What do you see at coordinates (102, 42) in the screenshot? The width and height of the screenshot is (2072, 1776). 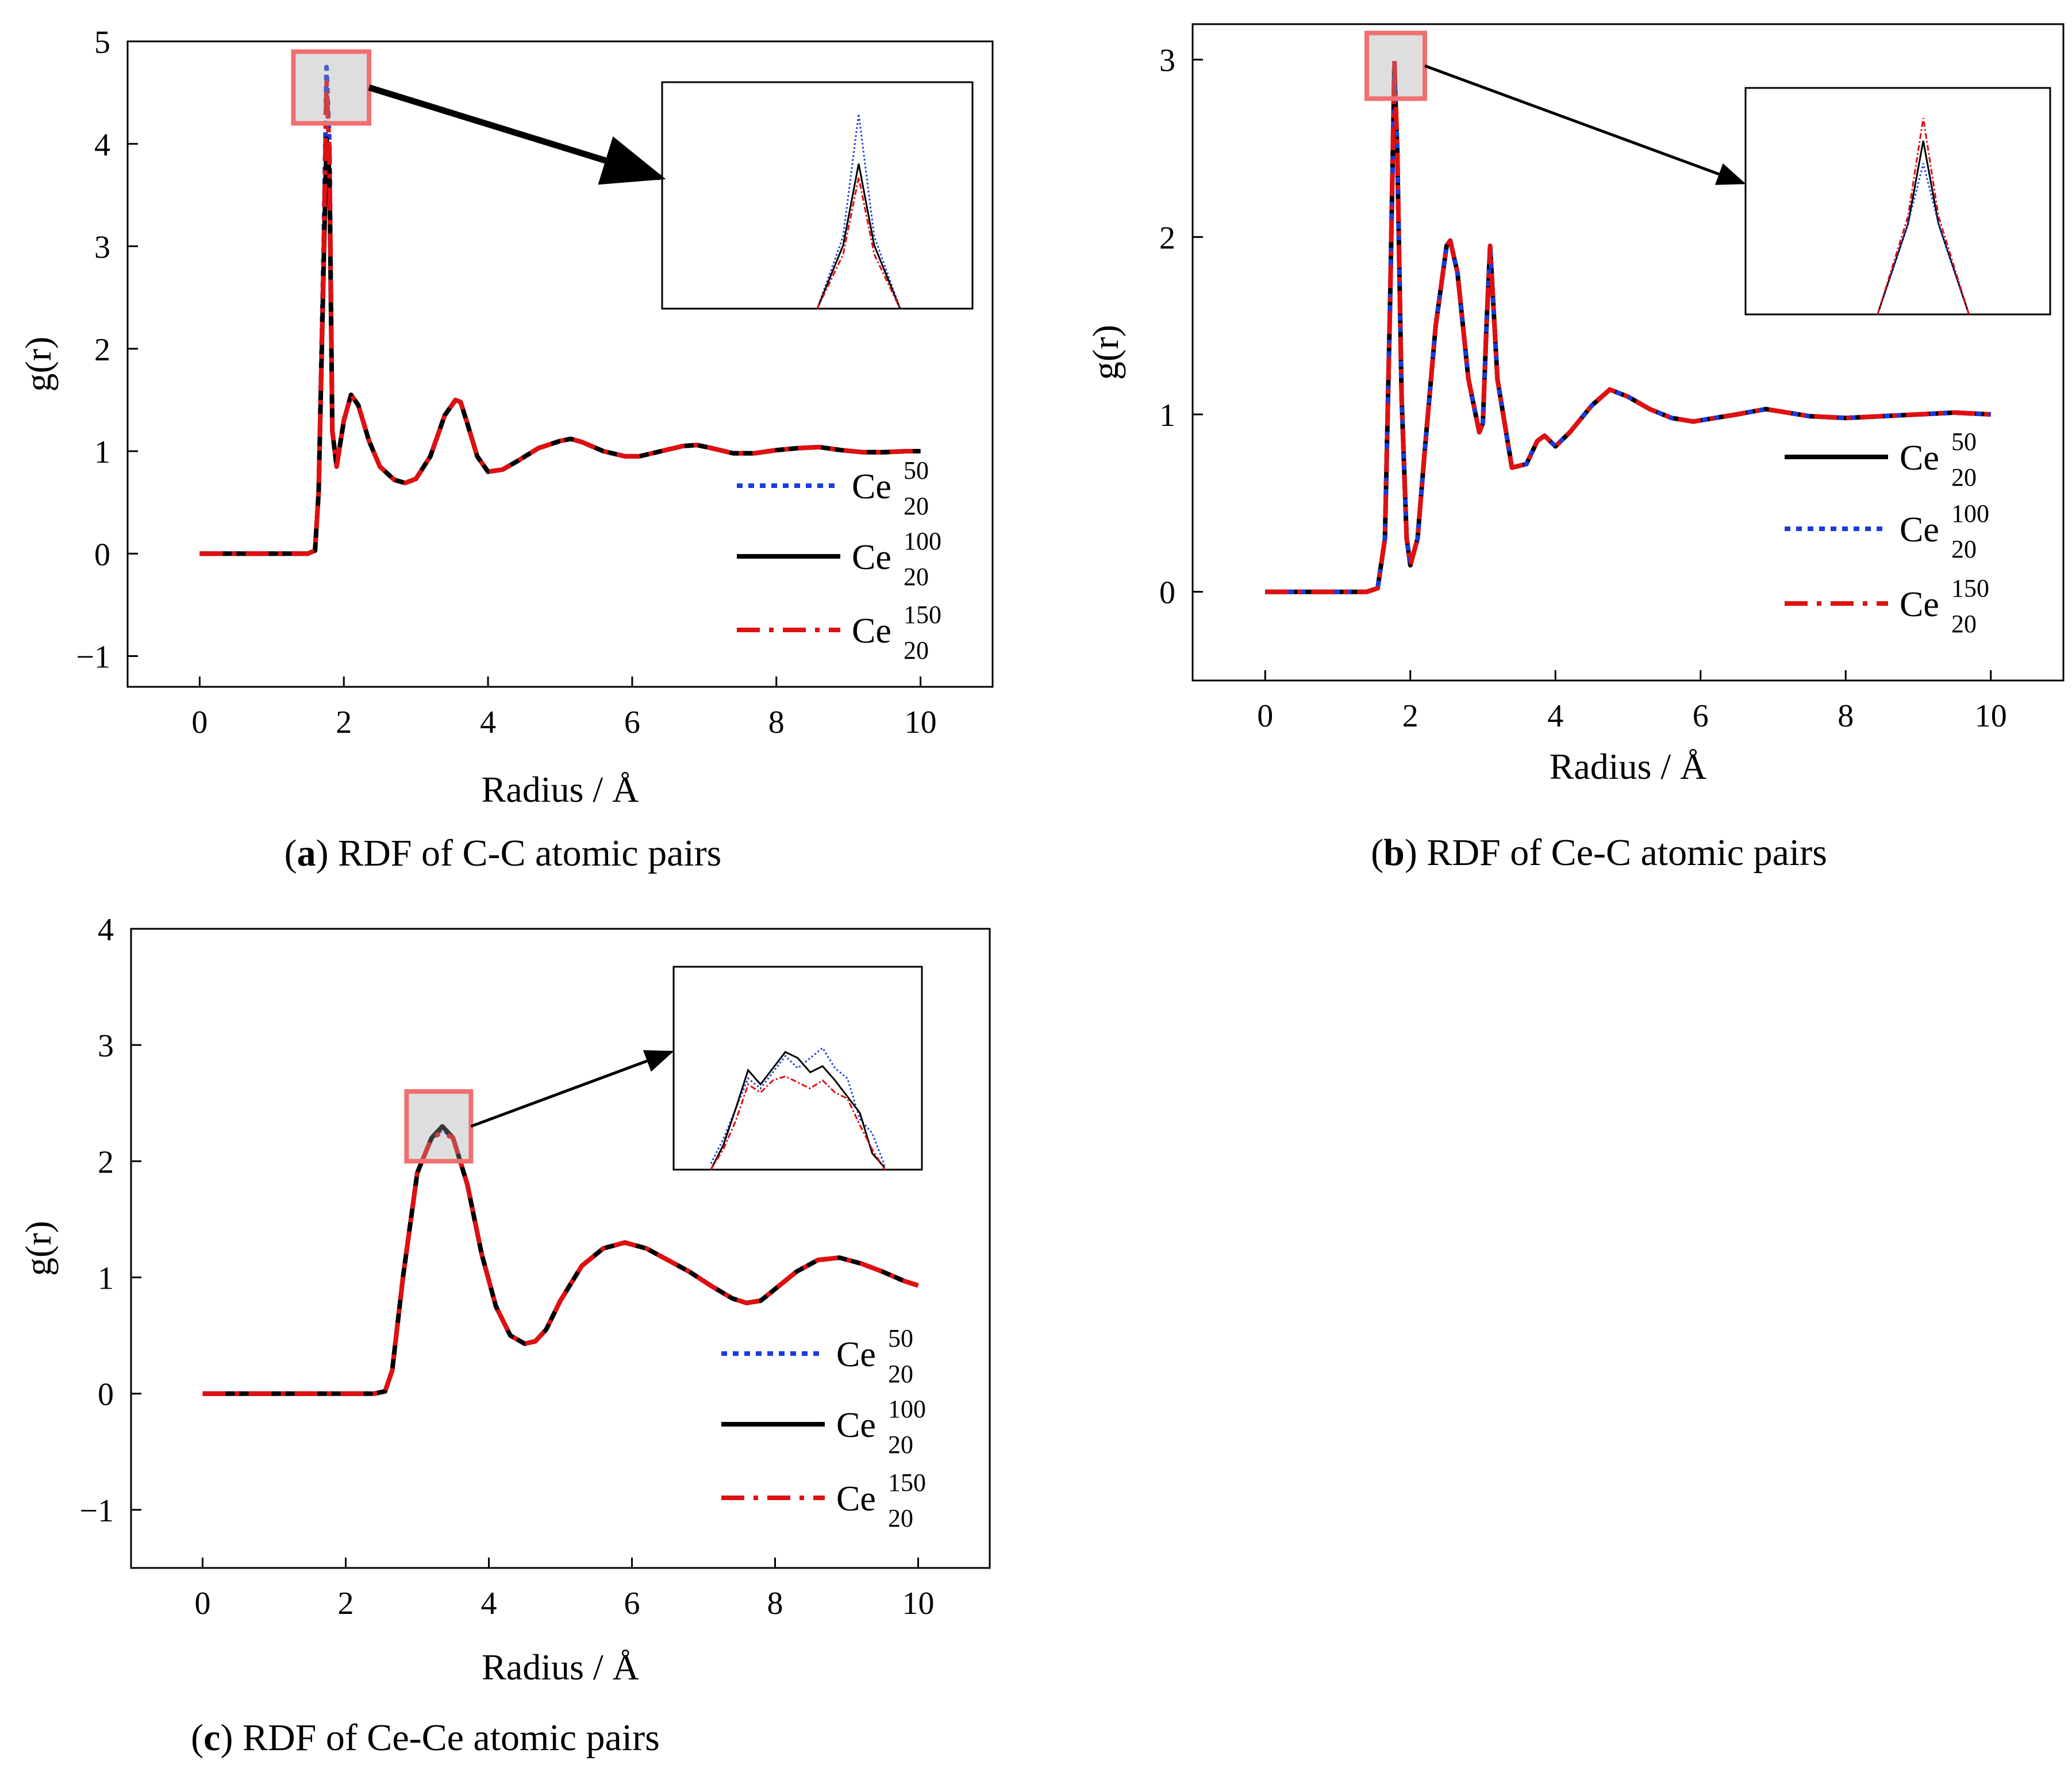 I see `y-tick-label: 5` at bounding box center [102, 42].